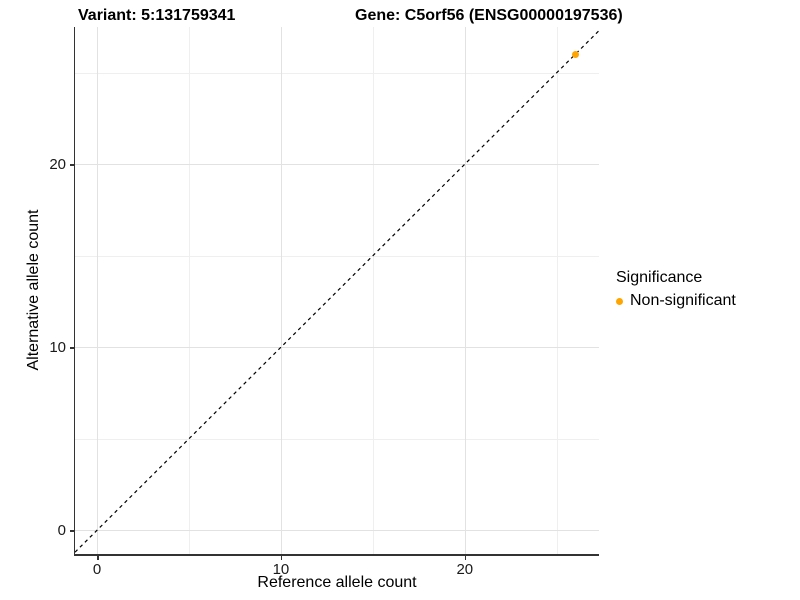 This screenshot has height=600, width=800. Describe the element at coordinates (97, 569) in the screenshot. I see `x-tick-label: 0` at that location.